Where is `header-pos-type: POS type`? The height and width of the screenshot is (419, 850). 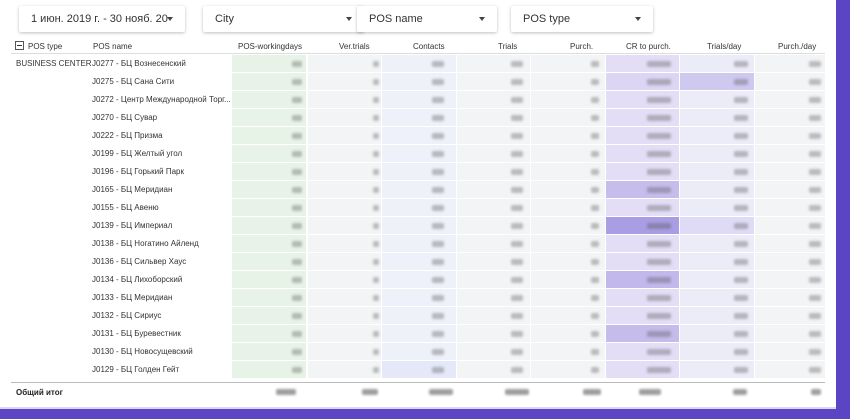
header-pos-type: POS type is located at coordinates (45, 46).